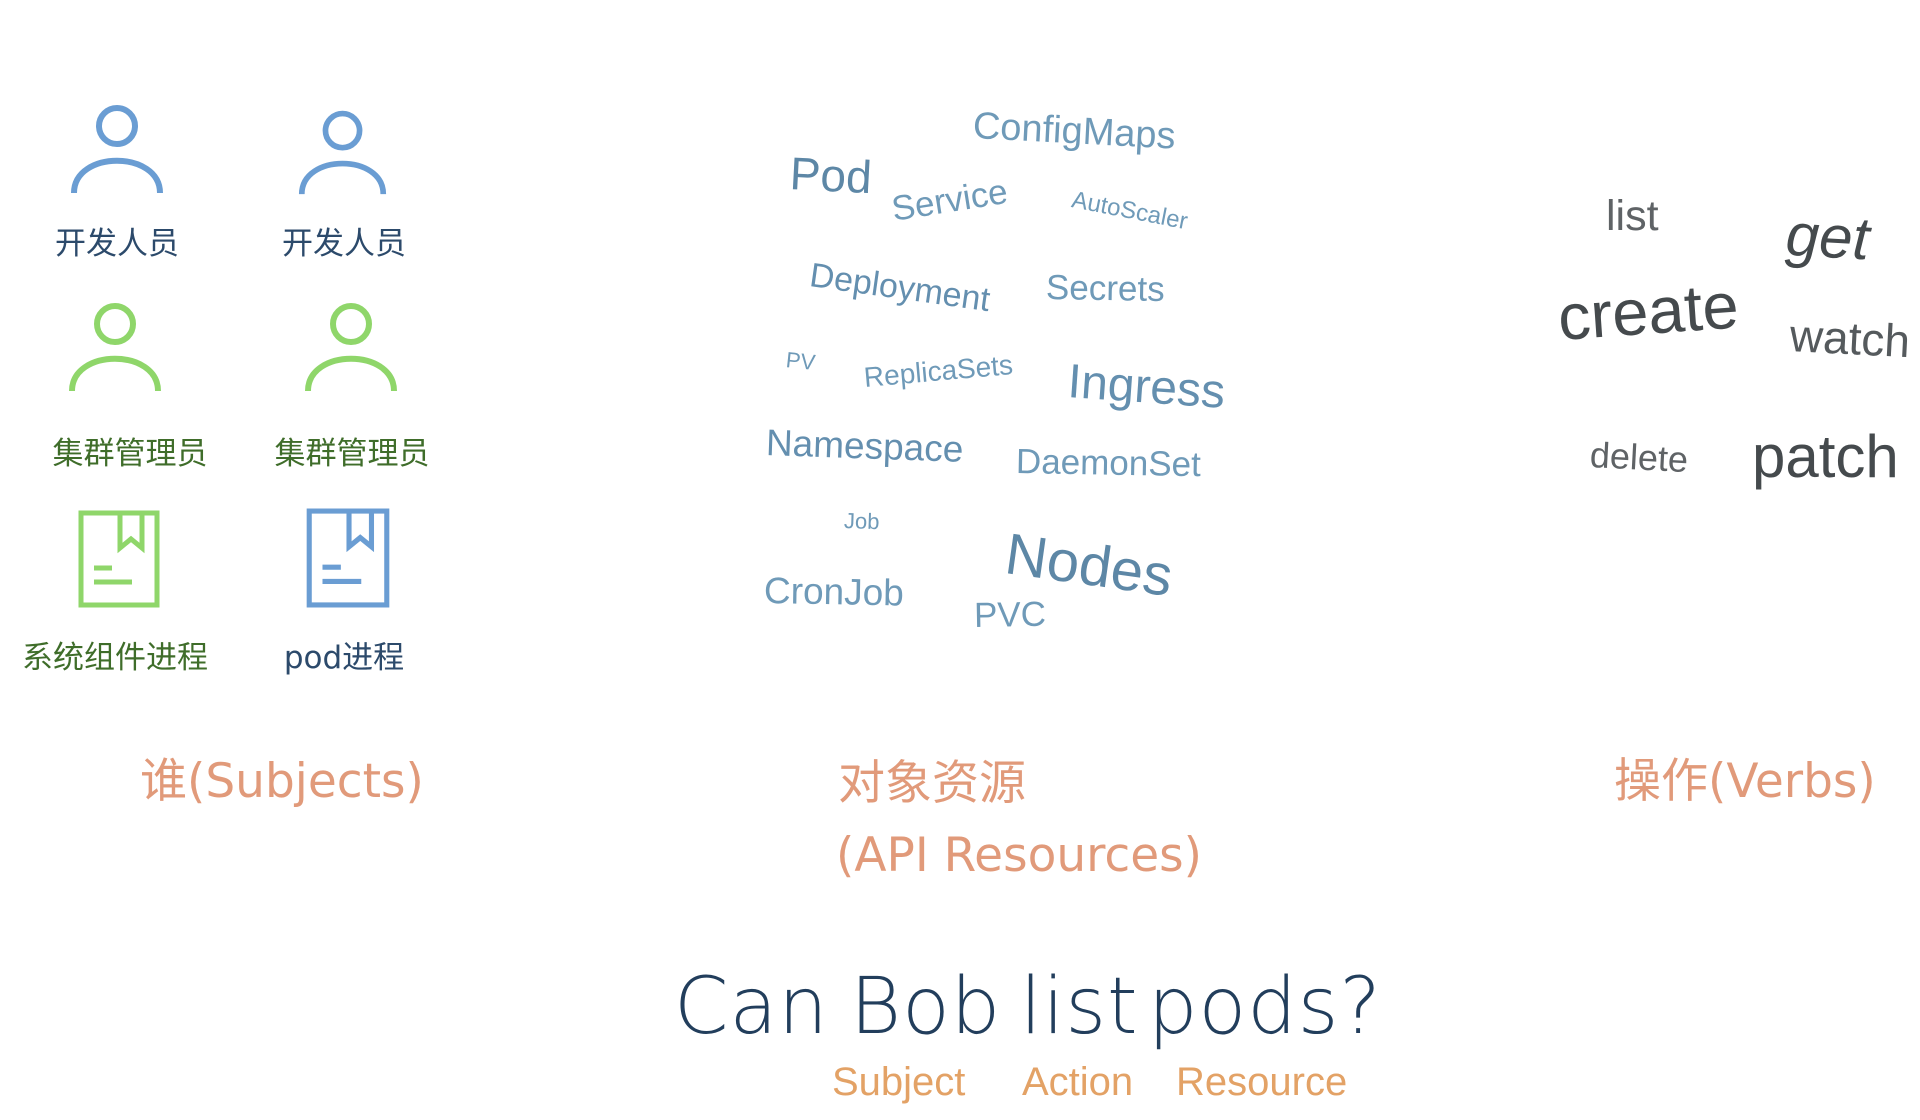 This screenshot has height=1120, width=1920. I want to click on verb-word: delete, so click(1639, 457).